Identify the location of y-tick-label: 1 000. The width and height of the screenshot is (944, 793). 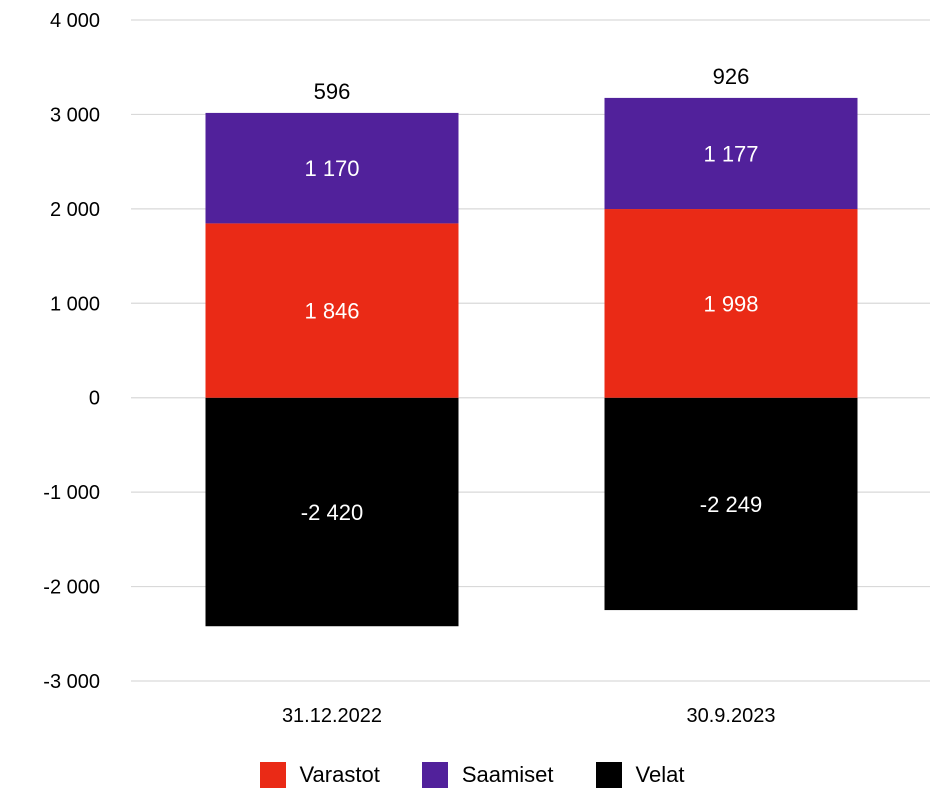
(75, 304).